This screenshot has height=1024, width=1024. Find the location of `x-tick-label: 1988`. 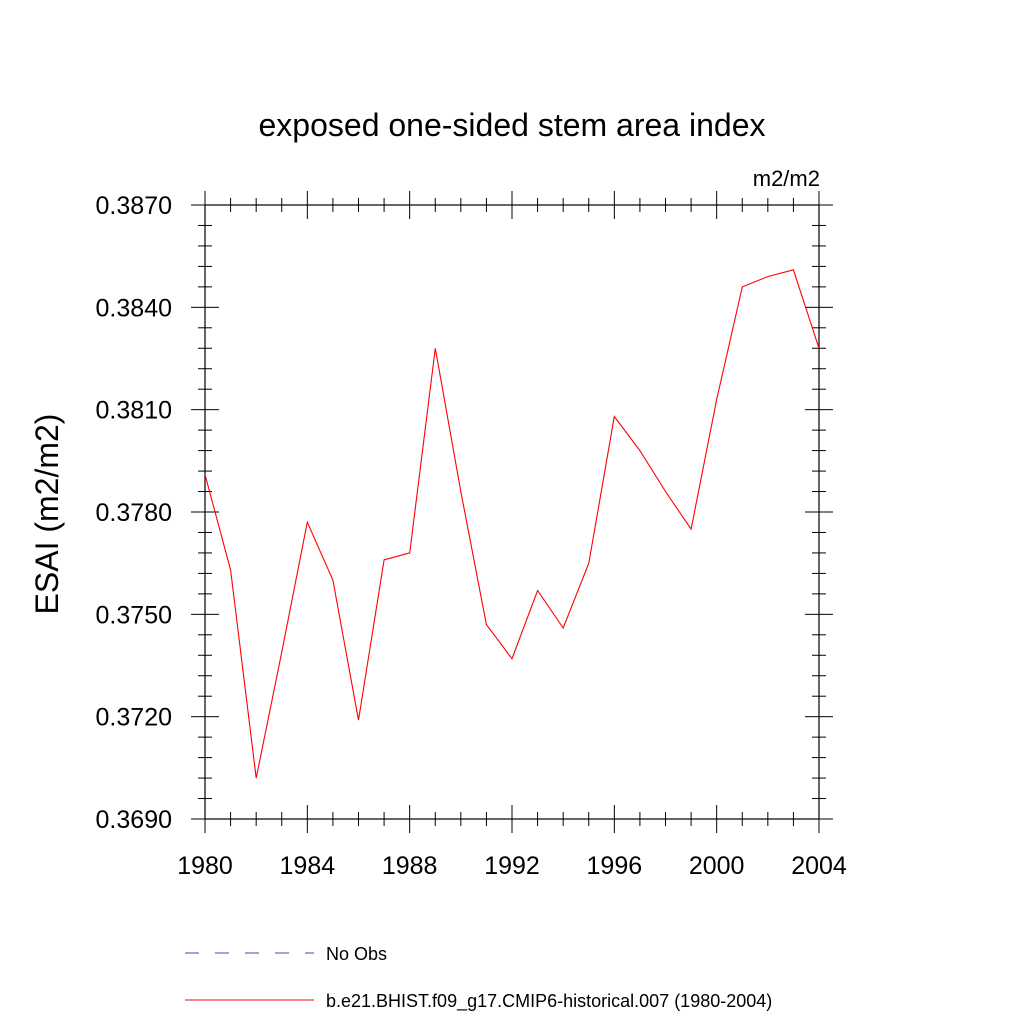

x-tick-label: 1988 is located at coordinates (410, 866).